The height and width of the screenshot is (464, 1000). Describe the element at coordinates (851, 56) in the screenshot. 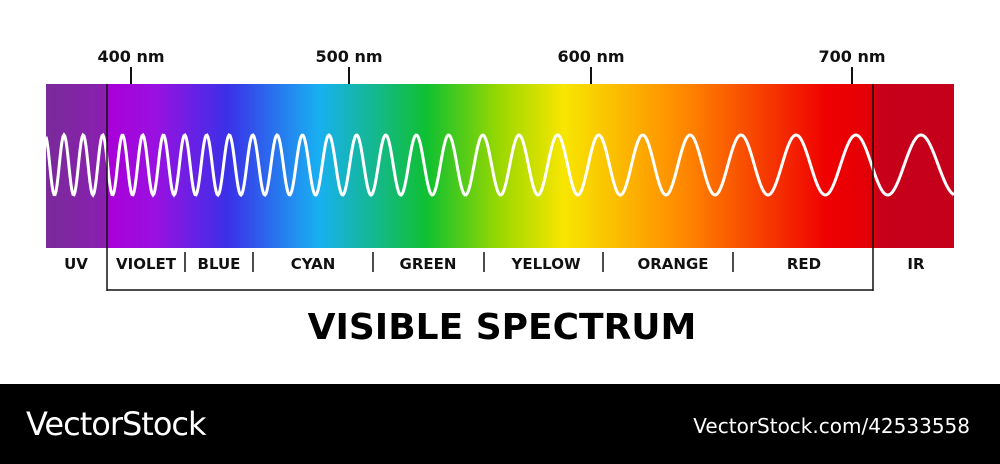

I see `tick-label: 700 nm` at that location.